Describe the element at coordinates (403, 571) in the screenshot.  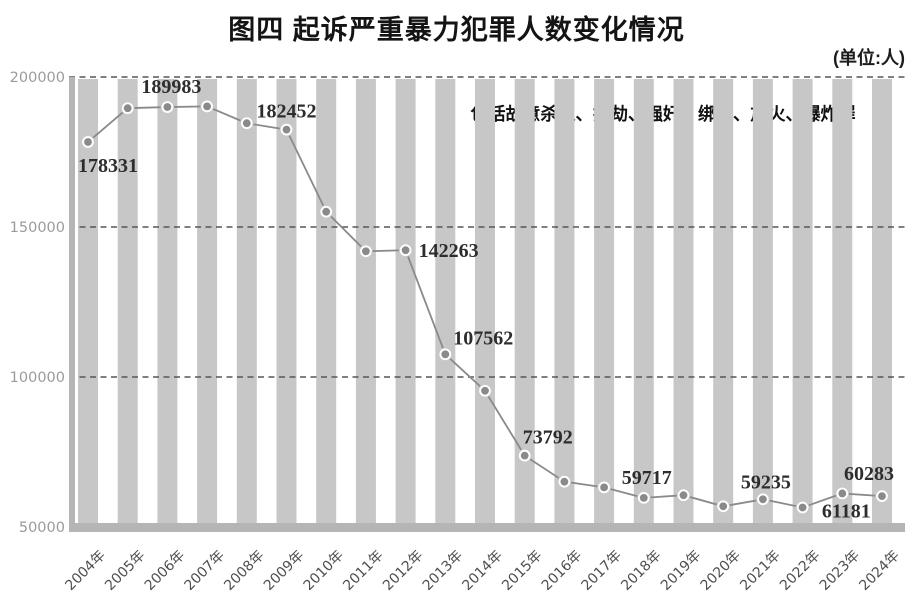
I see `x-tick-label: 2012年` at that location.